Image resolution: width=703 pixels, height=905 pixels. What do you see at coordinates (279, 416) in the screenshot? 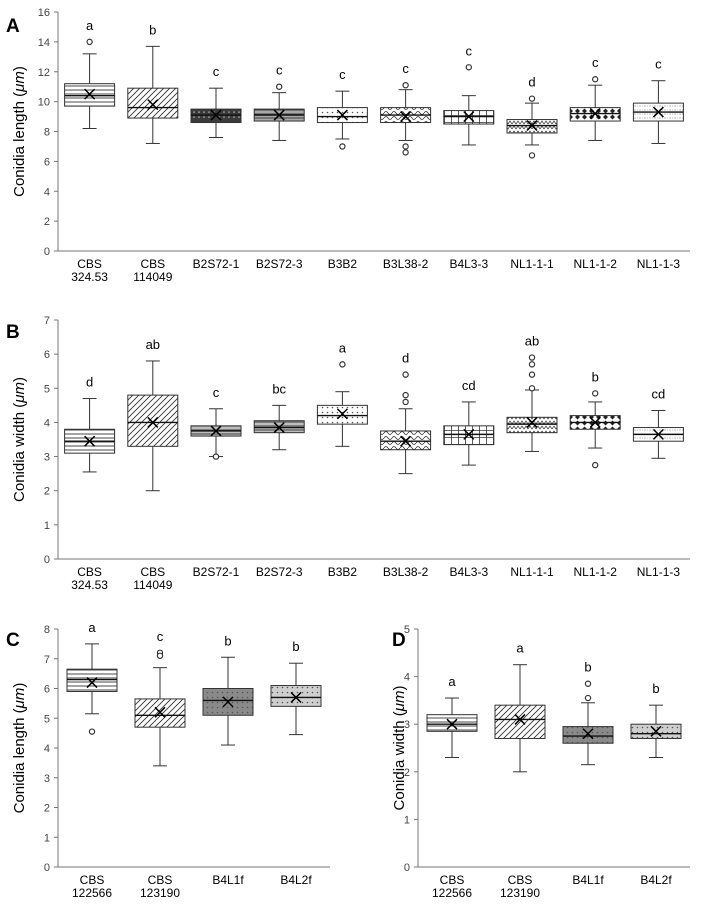
I see `box-4: bc` at bounding box center [279, 416].